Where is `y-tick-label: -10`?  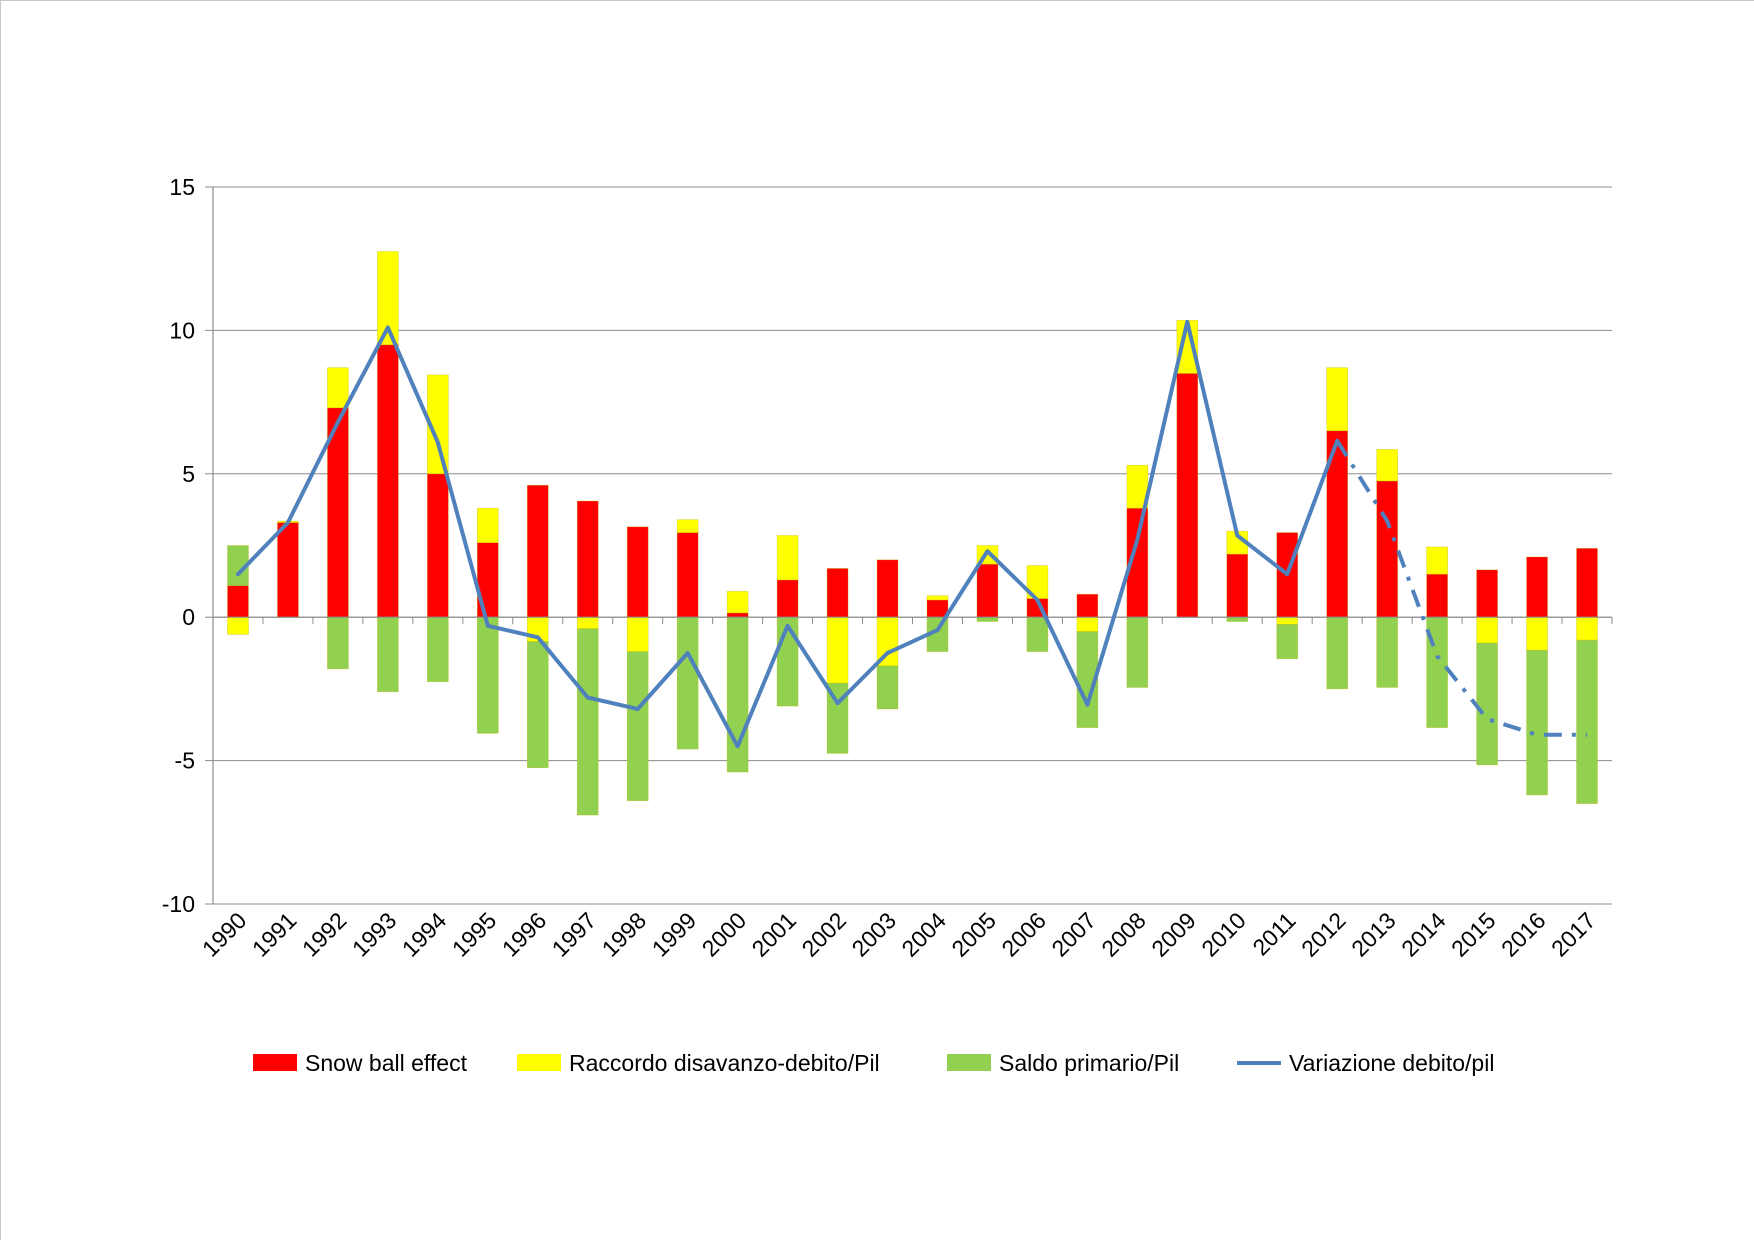 y-tick-label: -10 is located at coordinates (178, 904).